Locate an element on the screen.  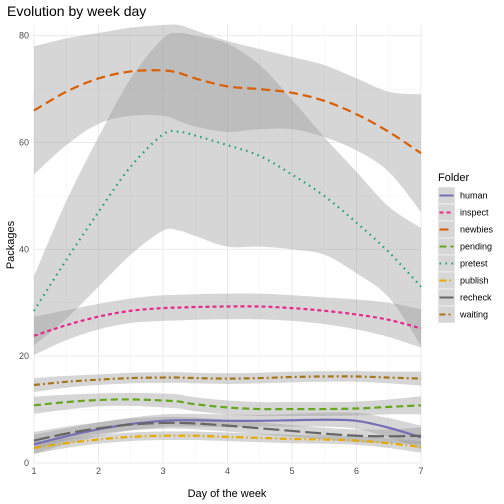
legend-label-publish: publish is located at coordinates (474, 281).